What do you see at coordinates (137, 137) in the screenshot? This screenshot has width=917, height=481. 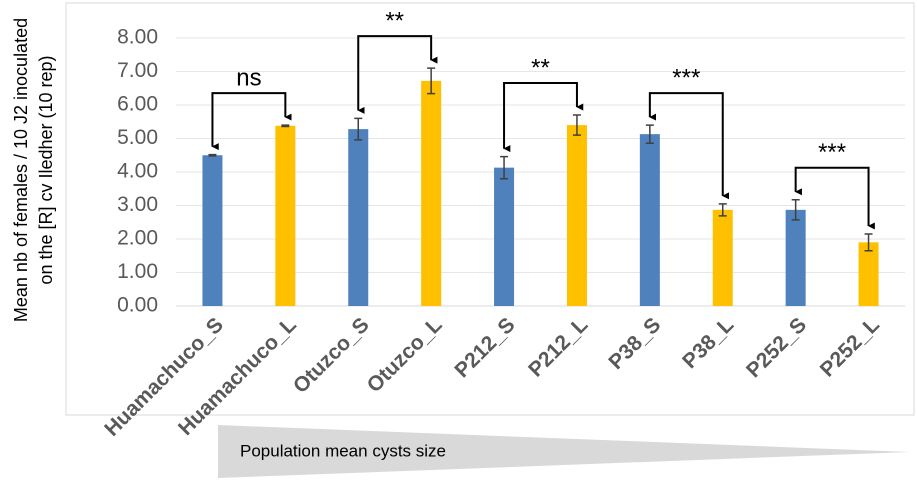 I see `y-tick-label: 5.00` at bounding box center [137, 137].